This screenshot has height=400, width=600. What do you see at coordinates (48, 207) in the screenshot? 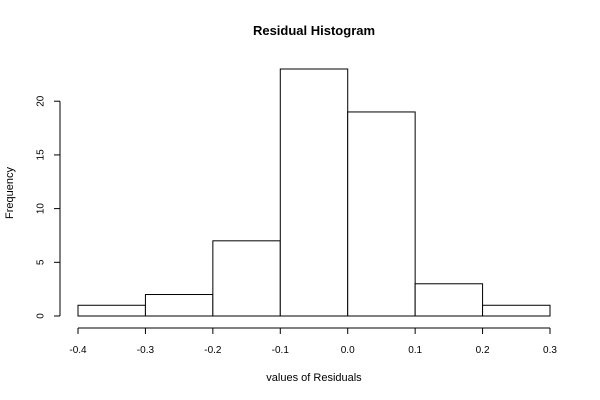
I see `y-axis: 0 5 10 15 20` at bounding box center [48, 207].